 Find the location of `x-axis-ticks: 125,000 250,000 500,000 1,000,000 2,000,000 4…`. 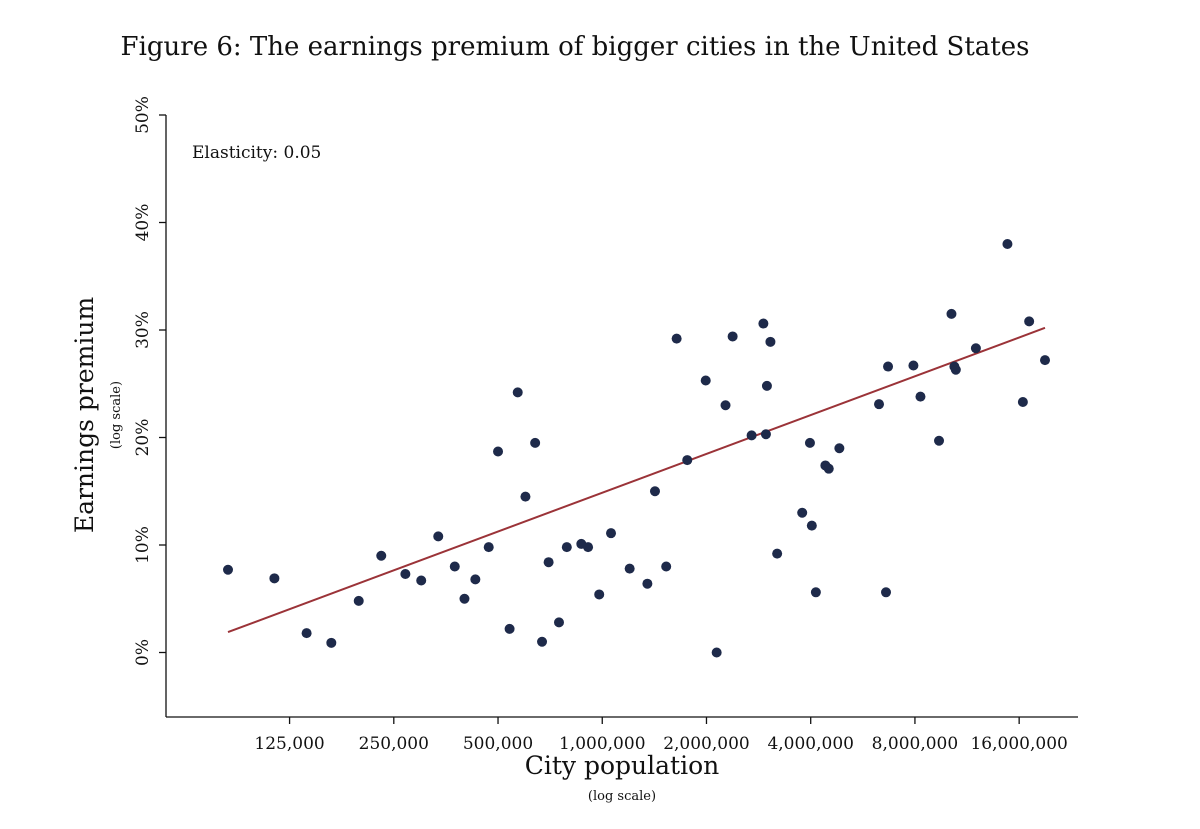

x-axis-ticks: 125,000 250,000 500,000 1,000,000 2,000,000 4… is located at coordinates (661, 735).